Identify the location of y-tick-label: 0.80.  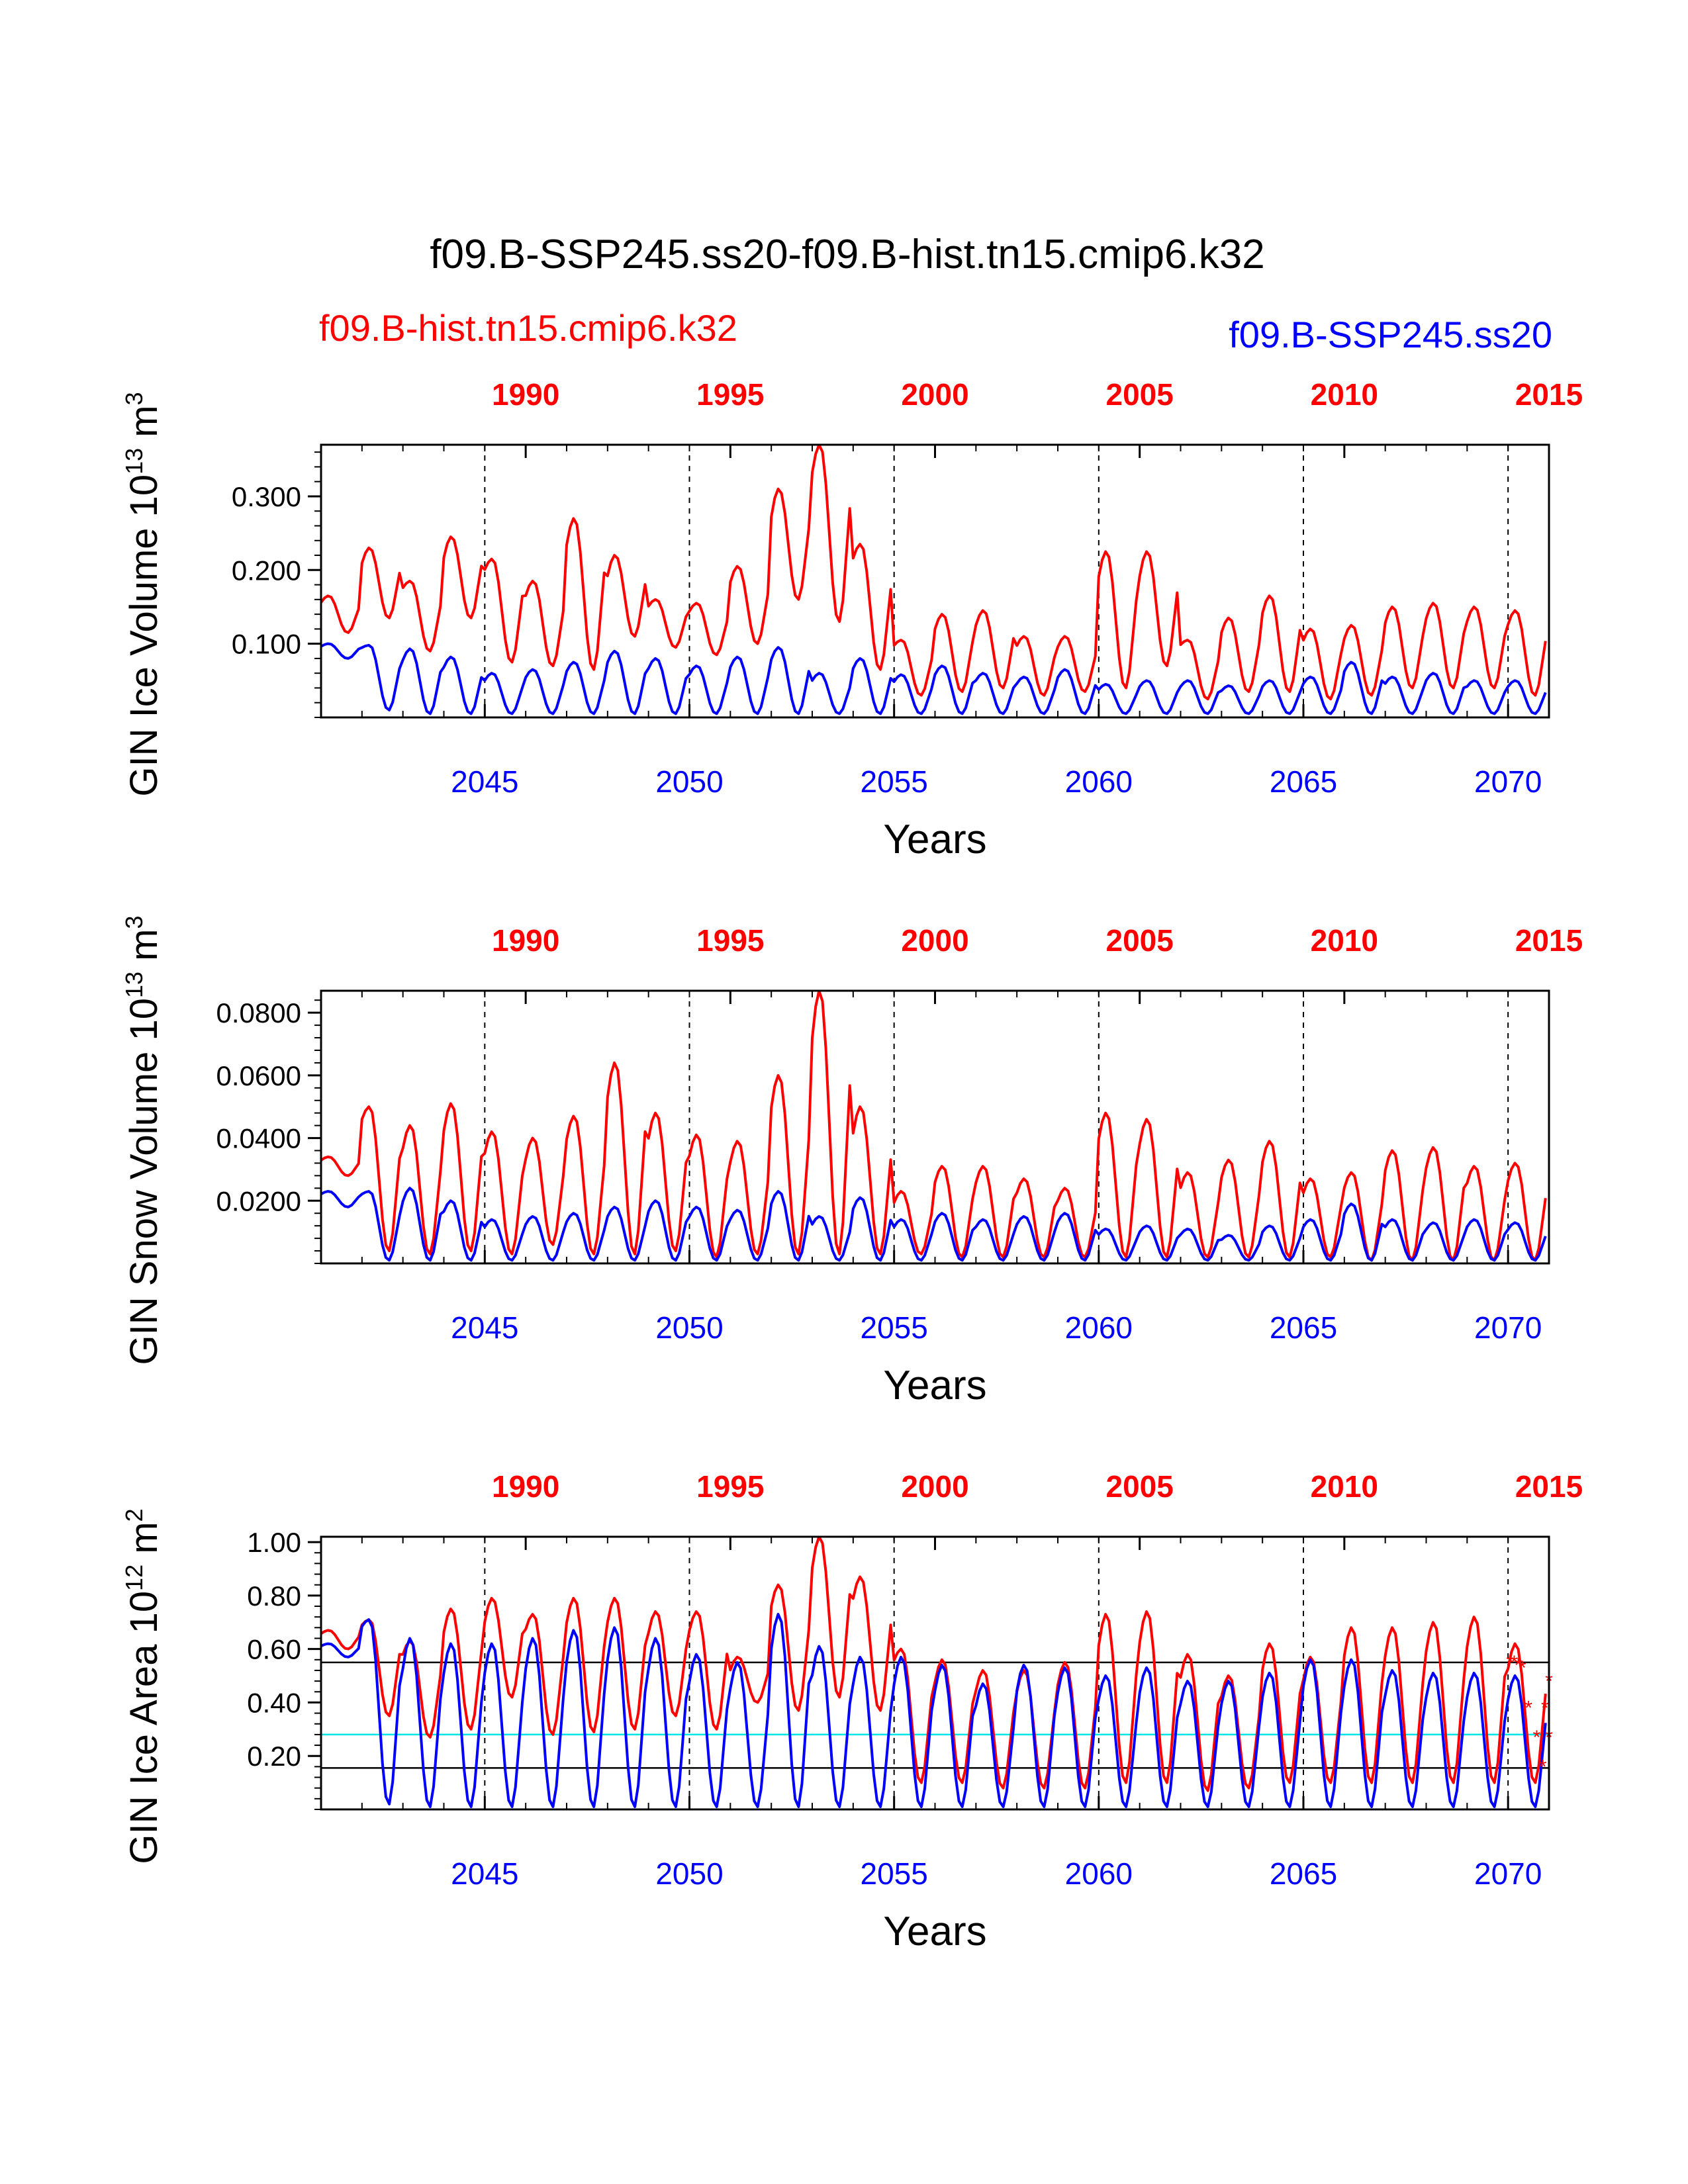
(274, 1596).